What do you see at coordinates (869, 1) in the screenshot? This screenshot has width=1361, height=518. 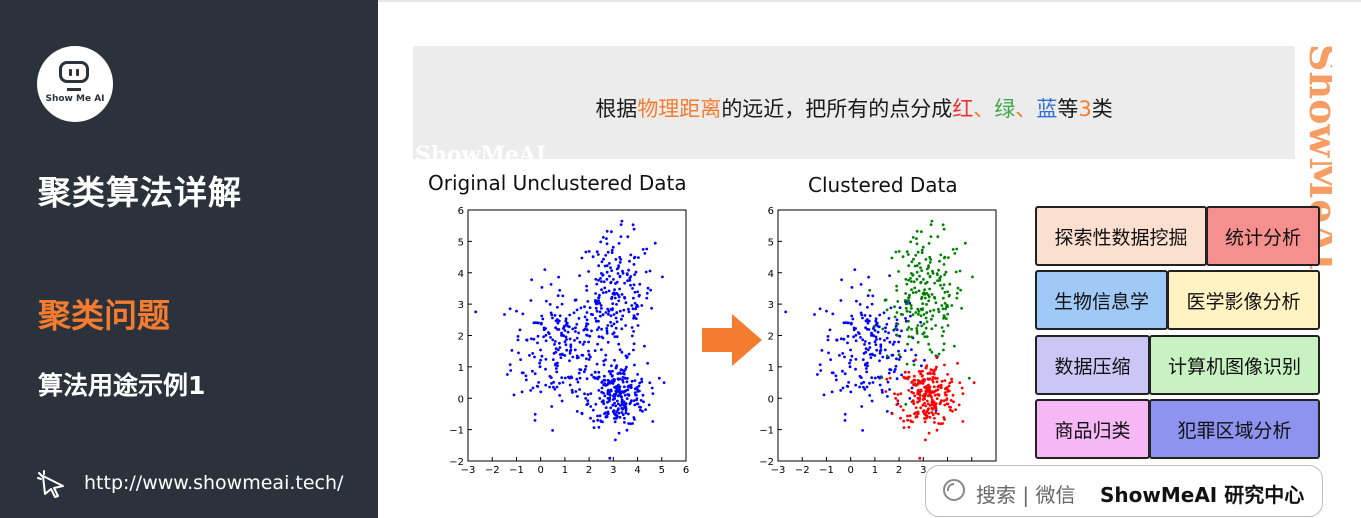 I see `top-border` at bounding box center [869, 1].